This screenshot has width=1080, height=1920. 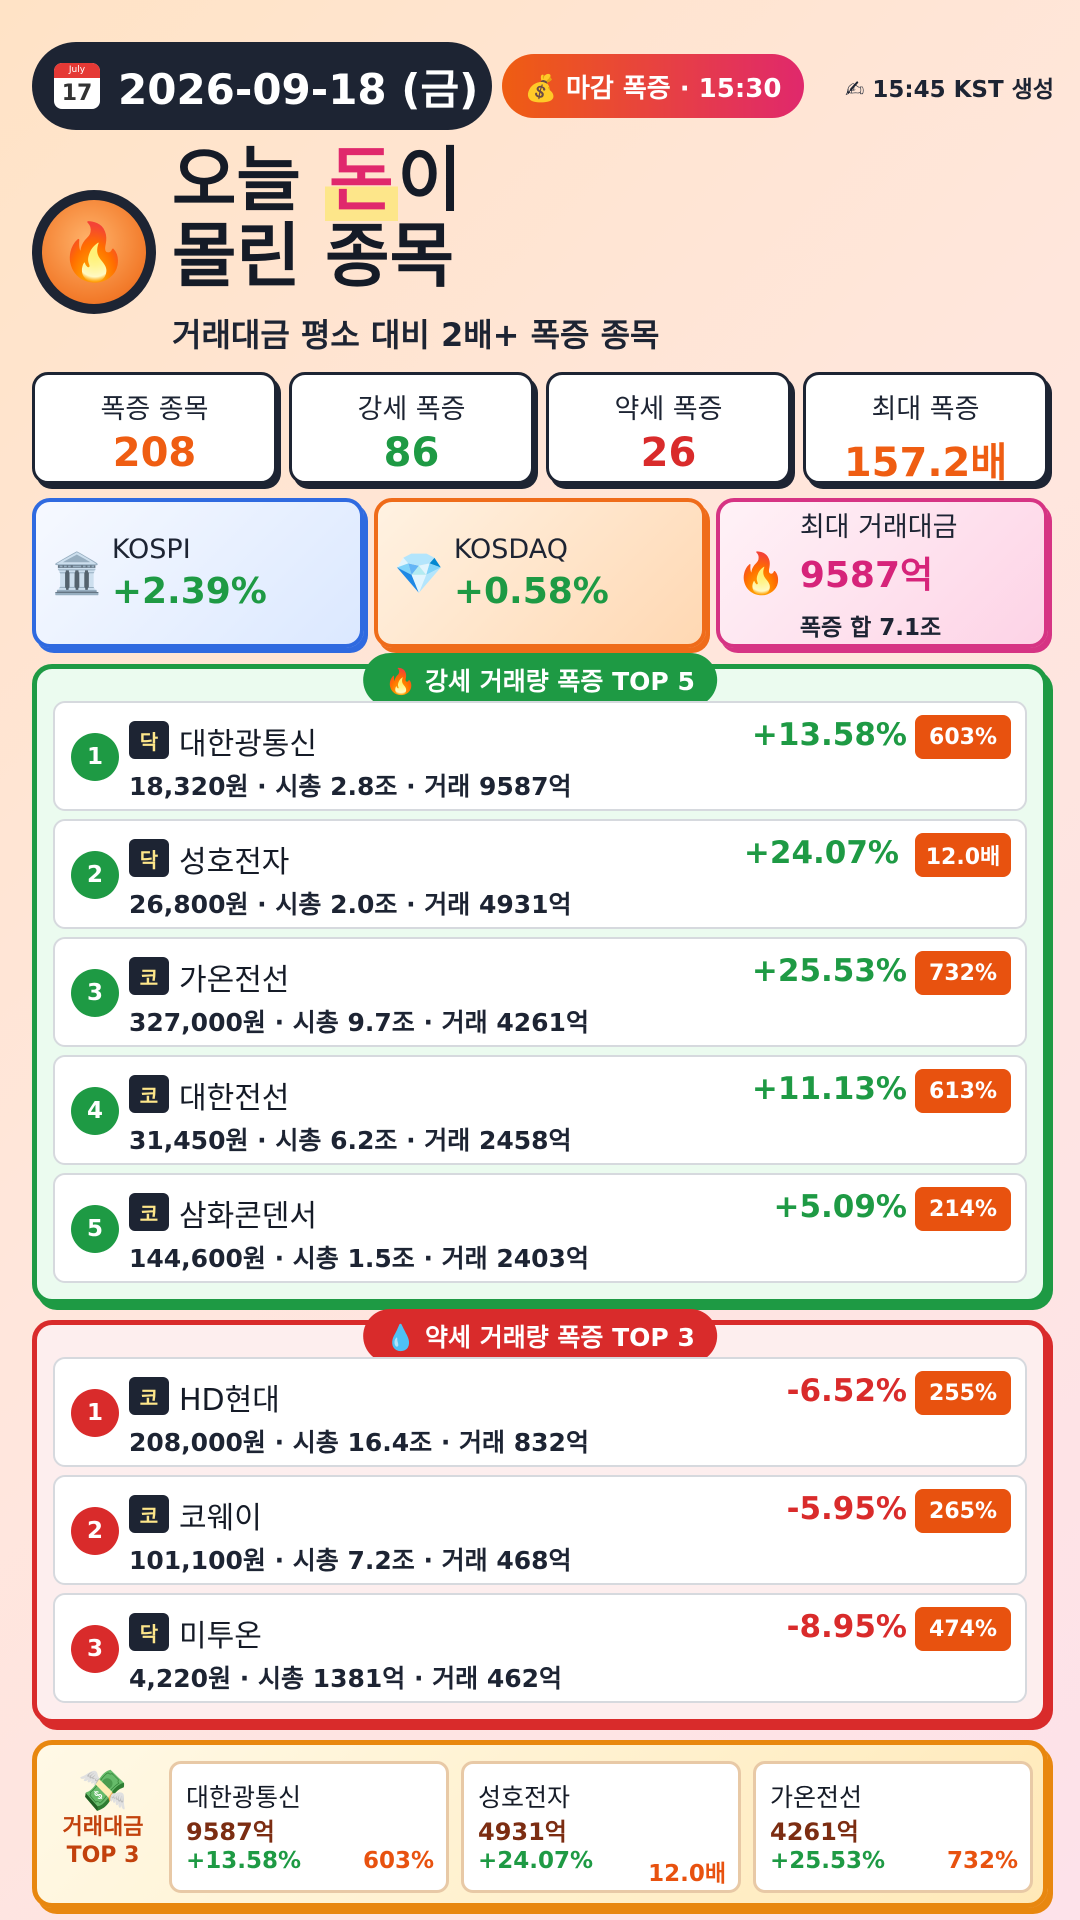 I want to click on stock-name: HD현대, so click(x=229, y=1400).